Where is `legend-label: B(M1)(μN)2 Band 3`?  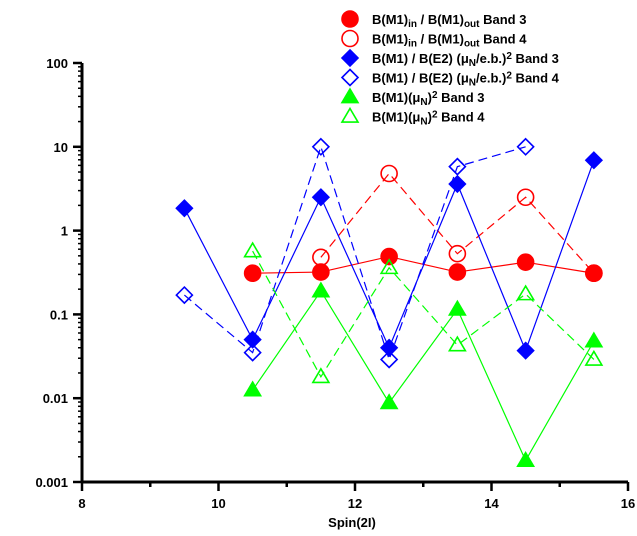 legend-label: B(M1)(μN)2 Band 3 is located at coordinates (428, 99).